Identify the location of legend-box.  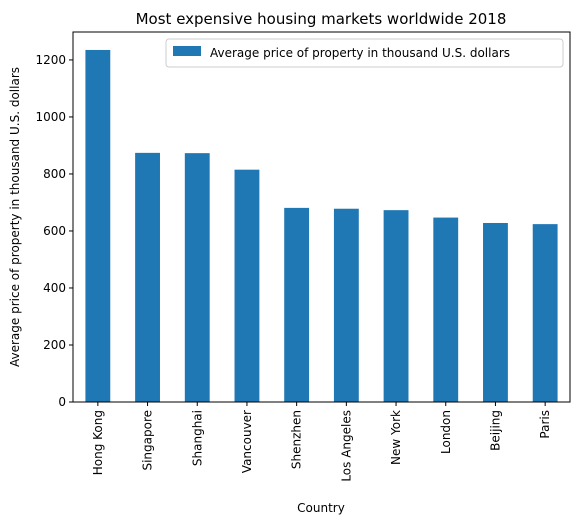
(364, 53).